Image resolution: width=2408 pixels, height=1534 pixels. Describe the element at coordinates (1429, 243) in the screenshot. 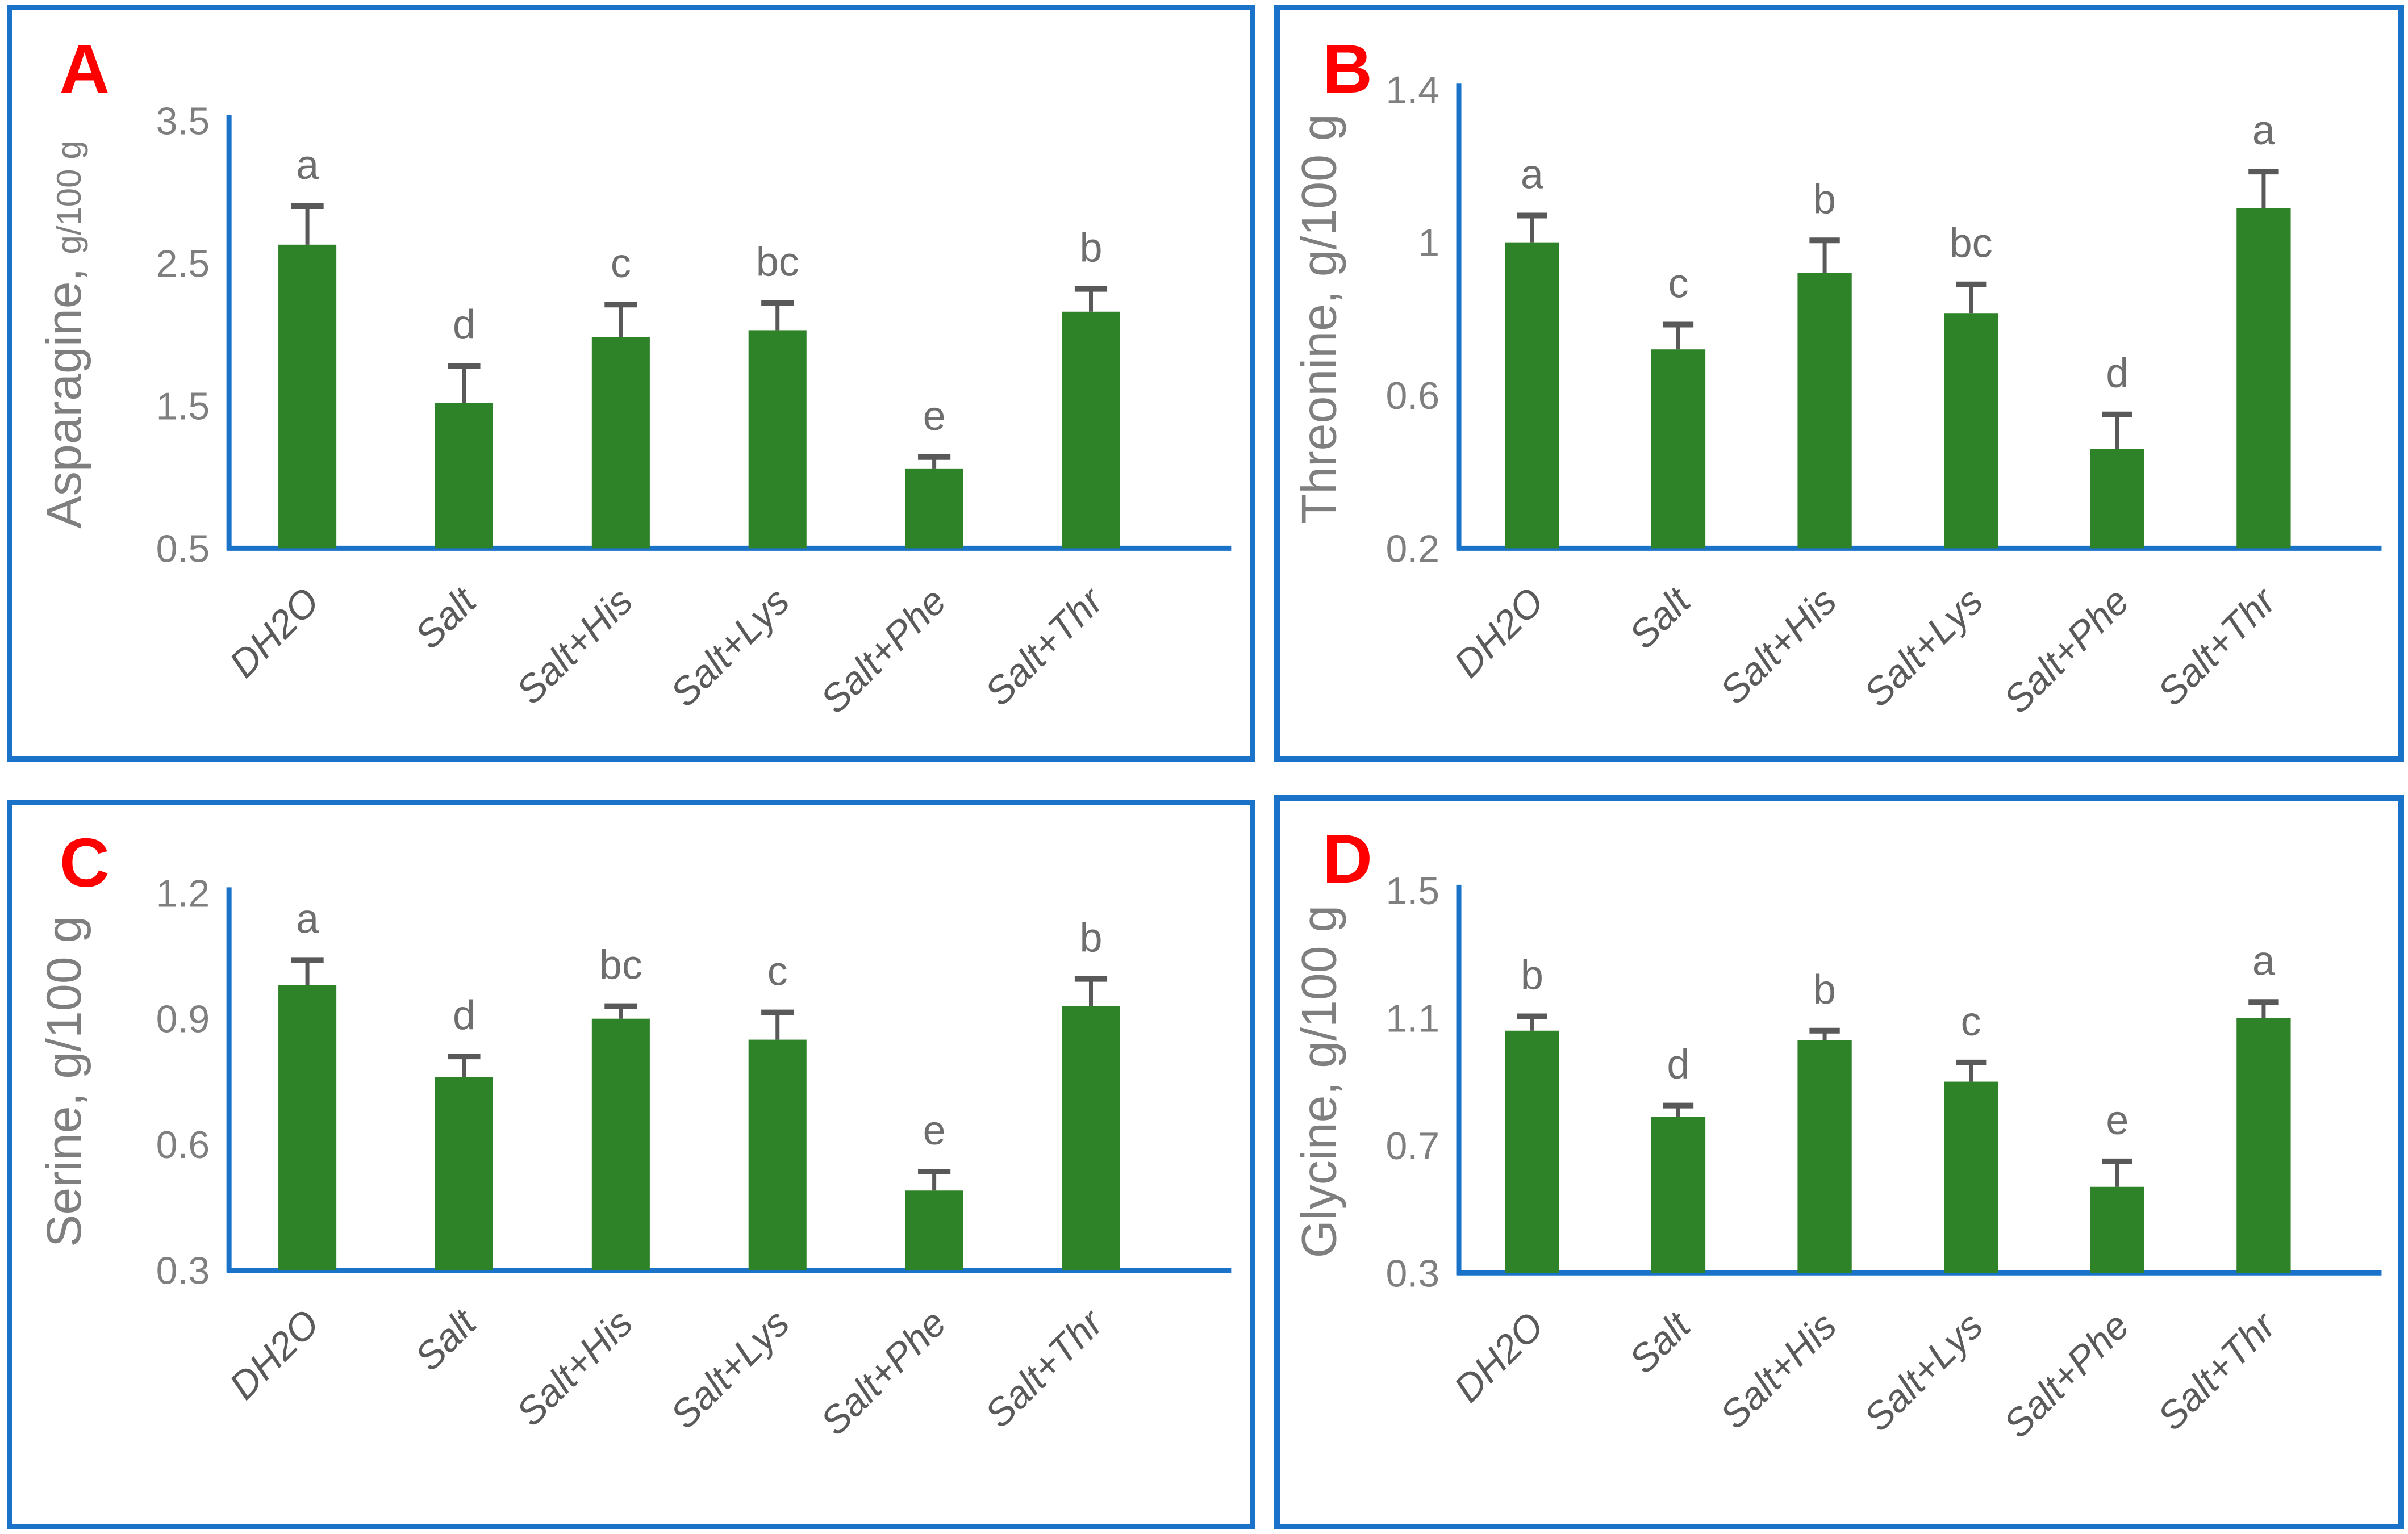

I see `y-tick-label: 1` at that location.